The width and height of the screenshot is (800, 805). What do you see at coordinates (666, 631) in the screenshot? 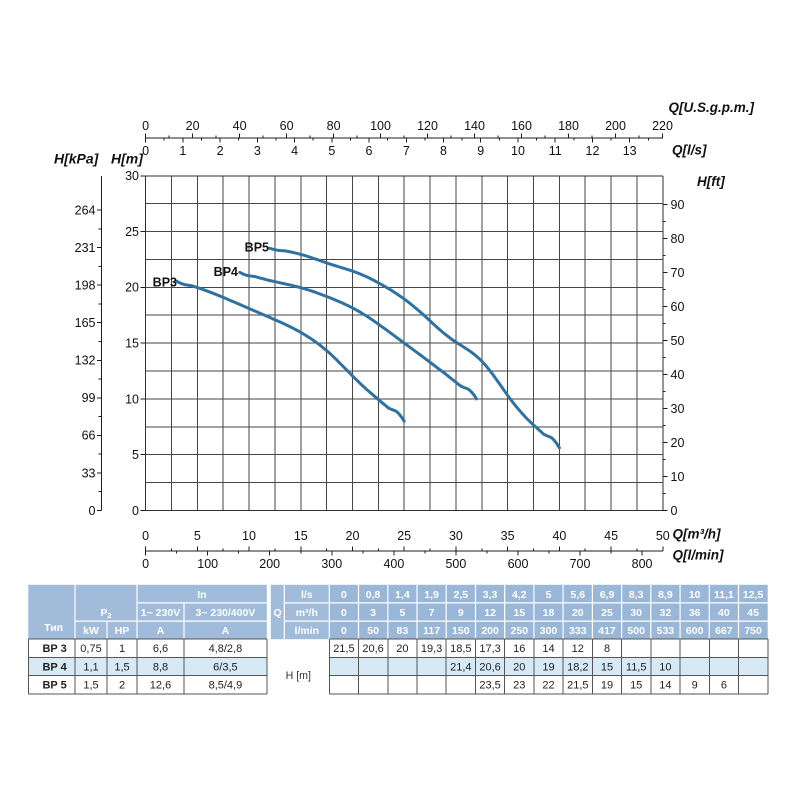
I see `svg-text: 533` at bounding box center [666, 631].